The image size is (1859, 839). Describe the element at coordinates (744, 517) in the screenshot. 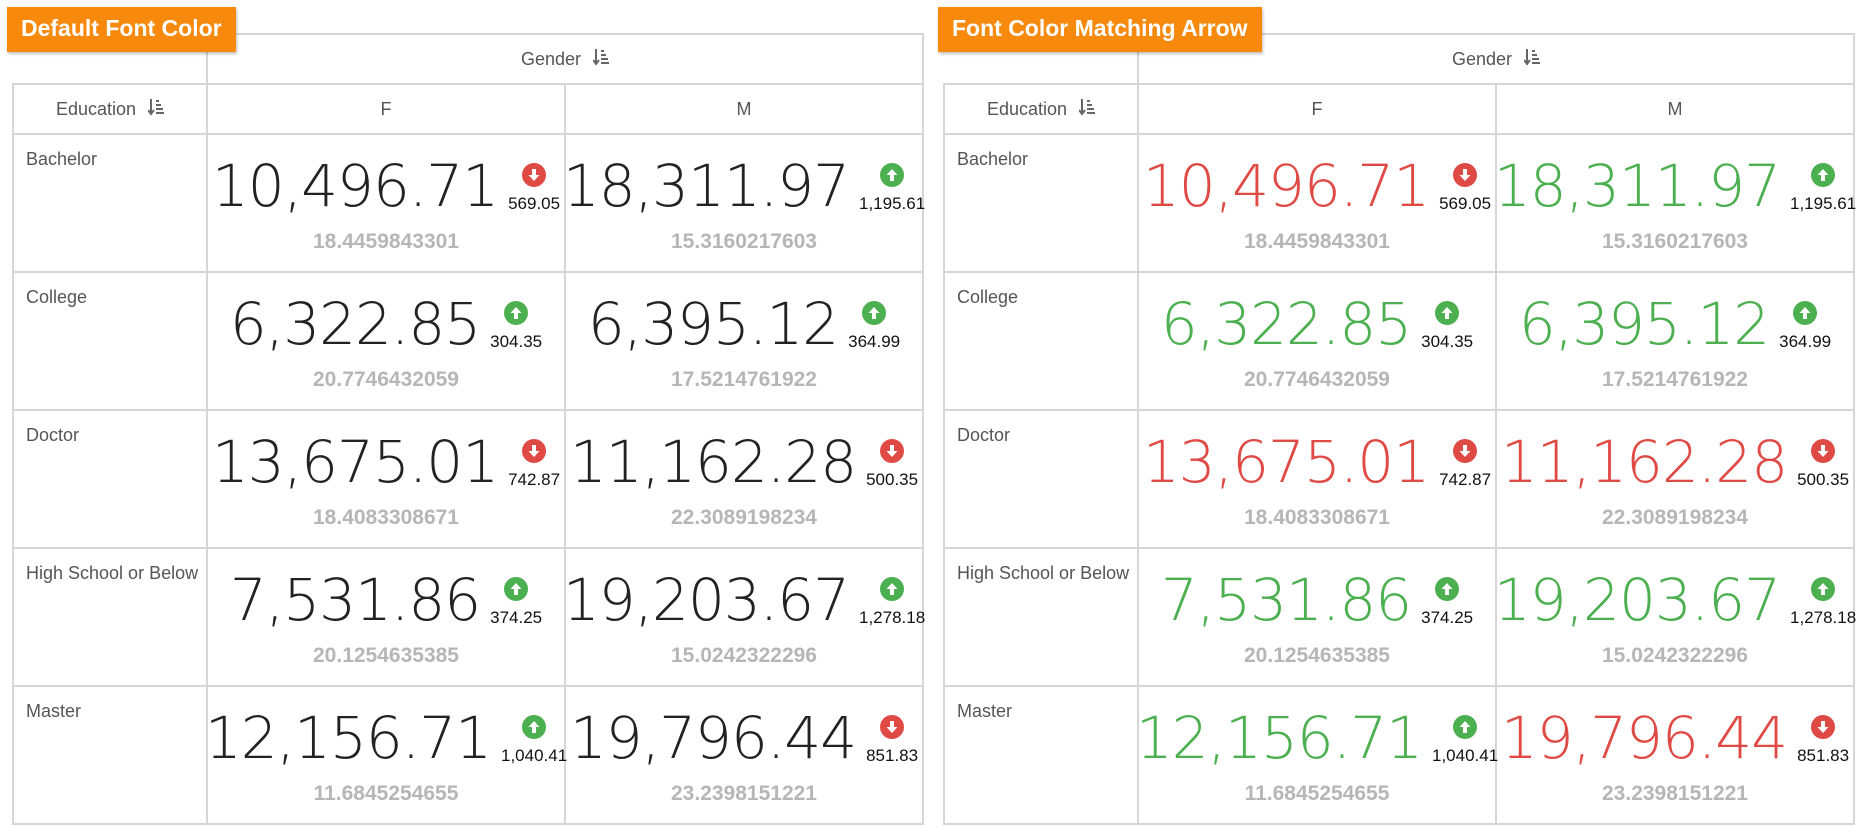

I see `kpi-secondary-value: 22.3089198234` at that location.